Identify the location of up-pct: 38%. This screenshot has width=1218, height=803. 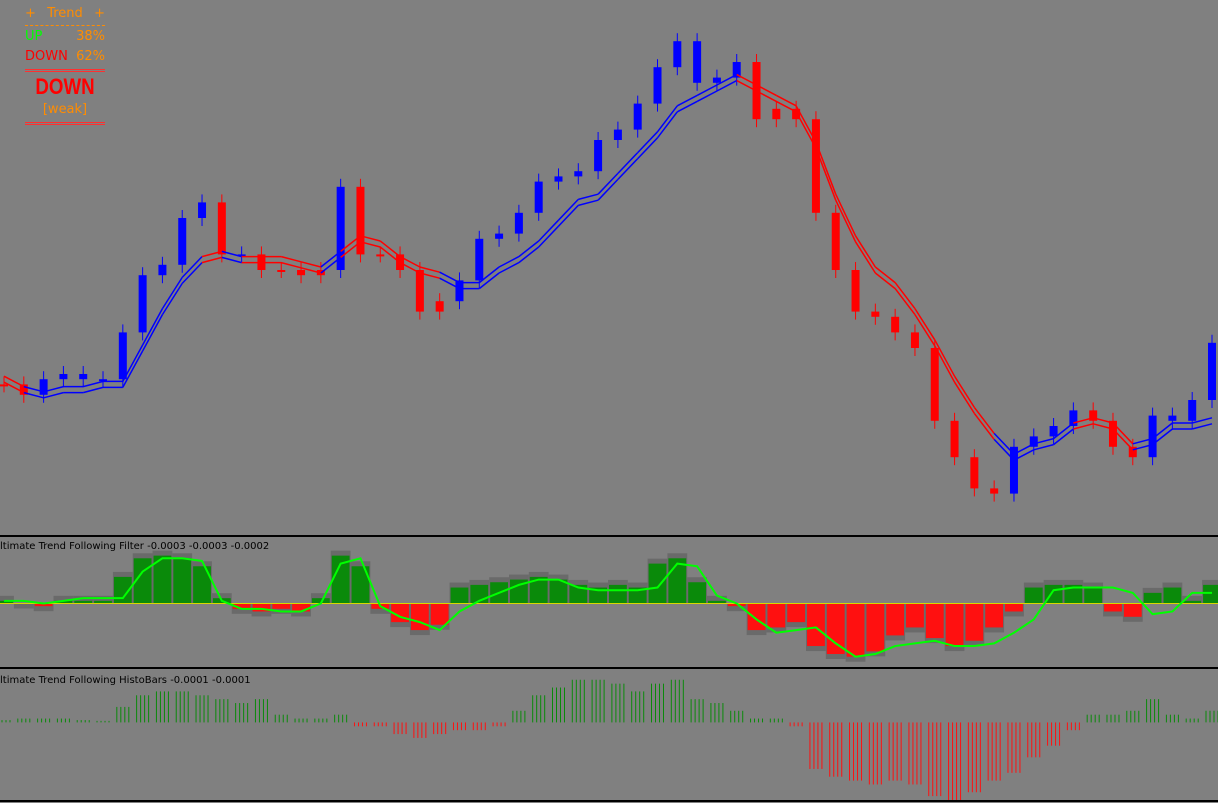
(90, 36).